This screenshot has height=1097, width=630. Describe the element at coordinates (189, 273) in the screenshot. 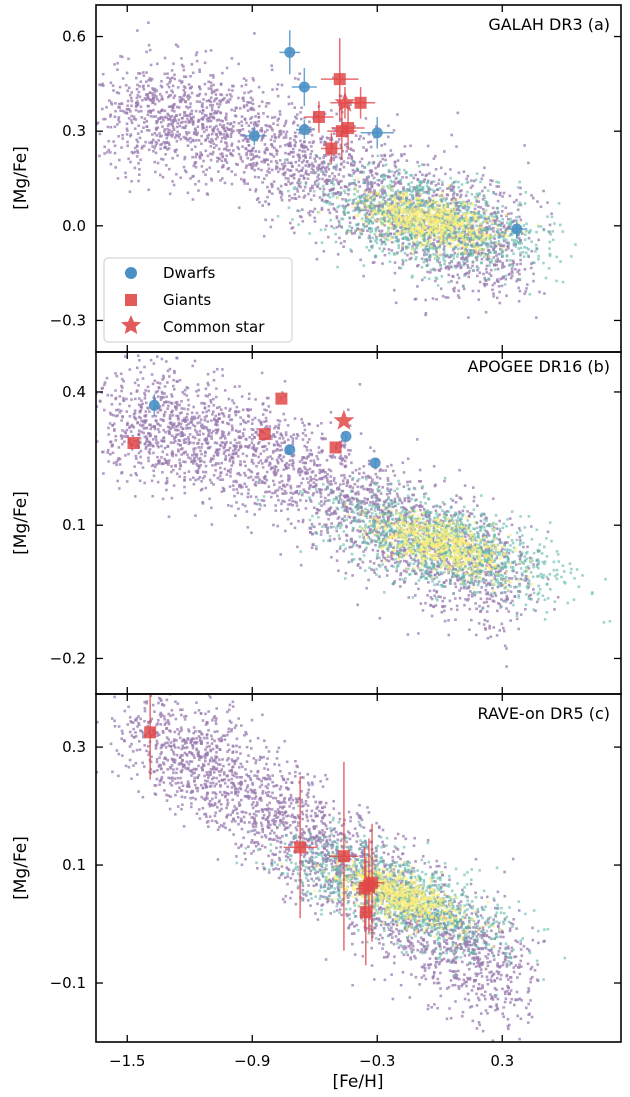

I see `legend-label-dwarfs: Dwarfs` at that location.